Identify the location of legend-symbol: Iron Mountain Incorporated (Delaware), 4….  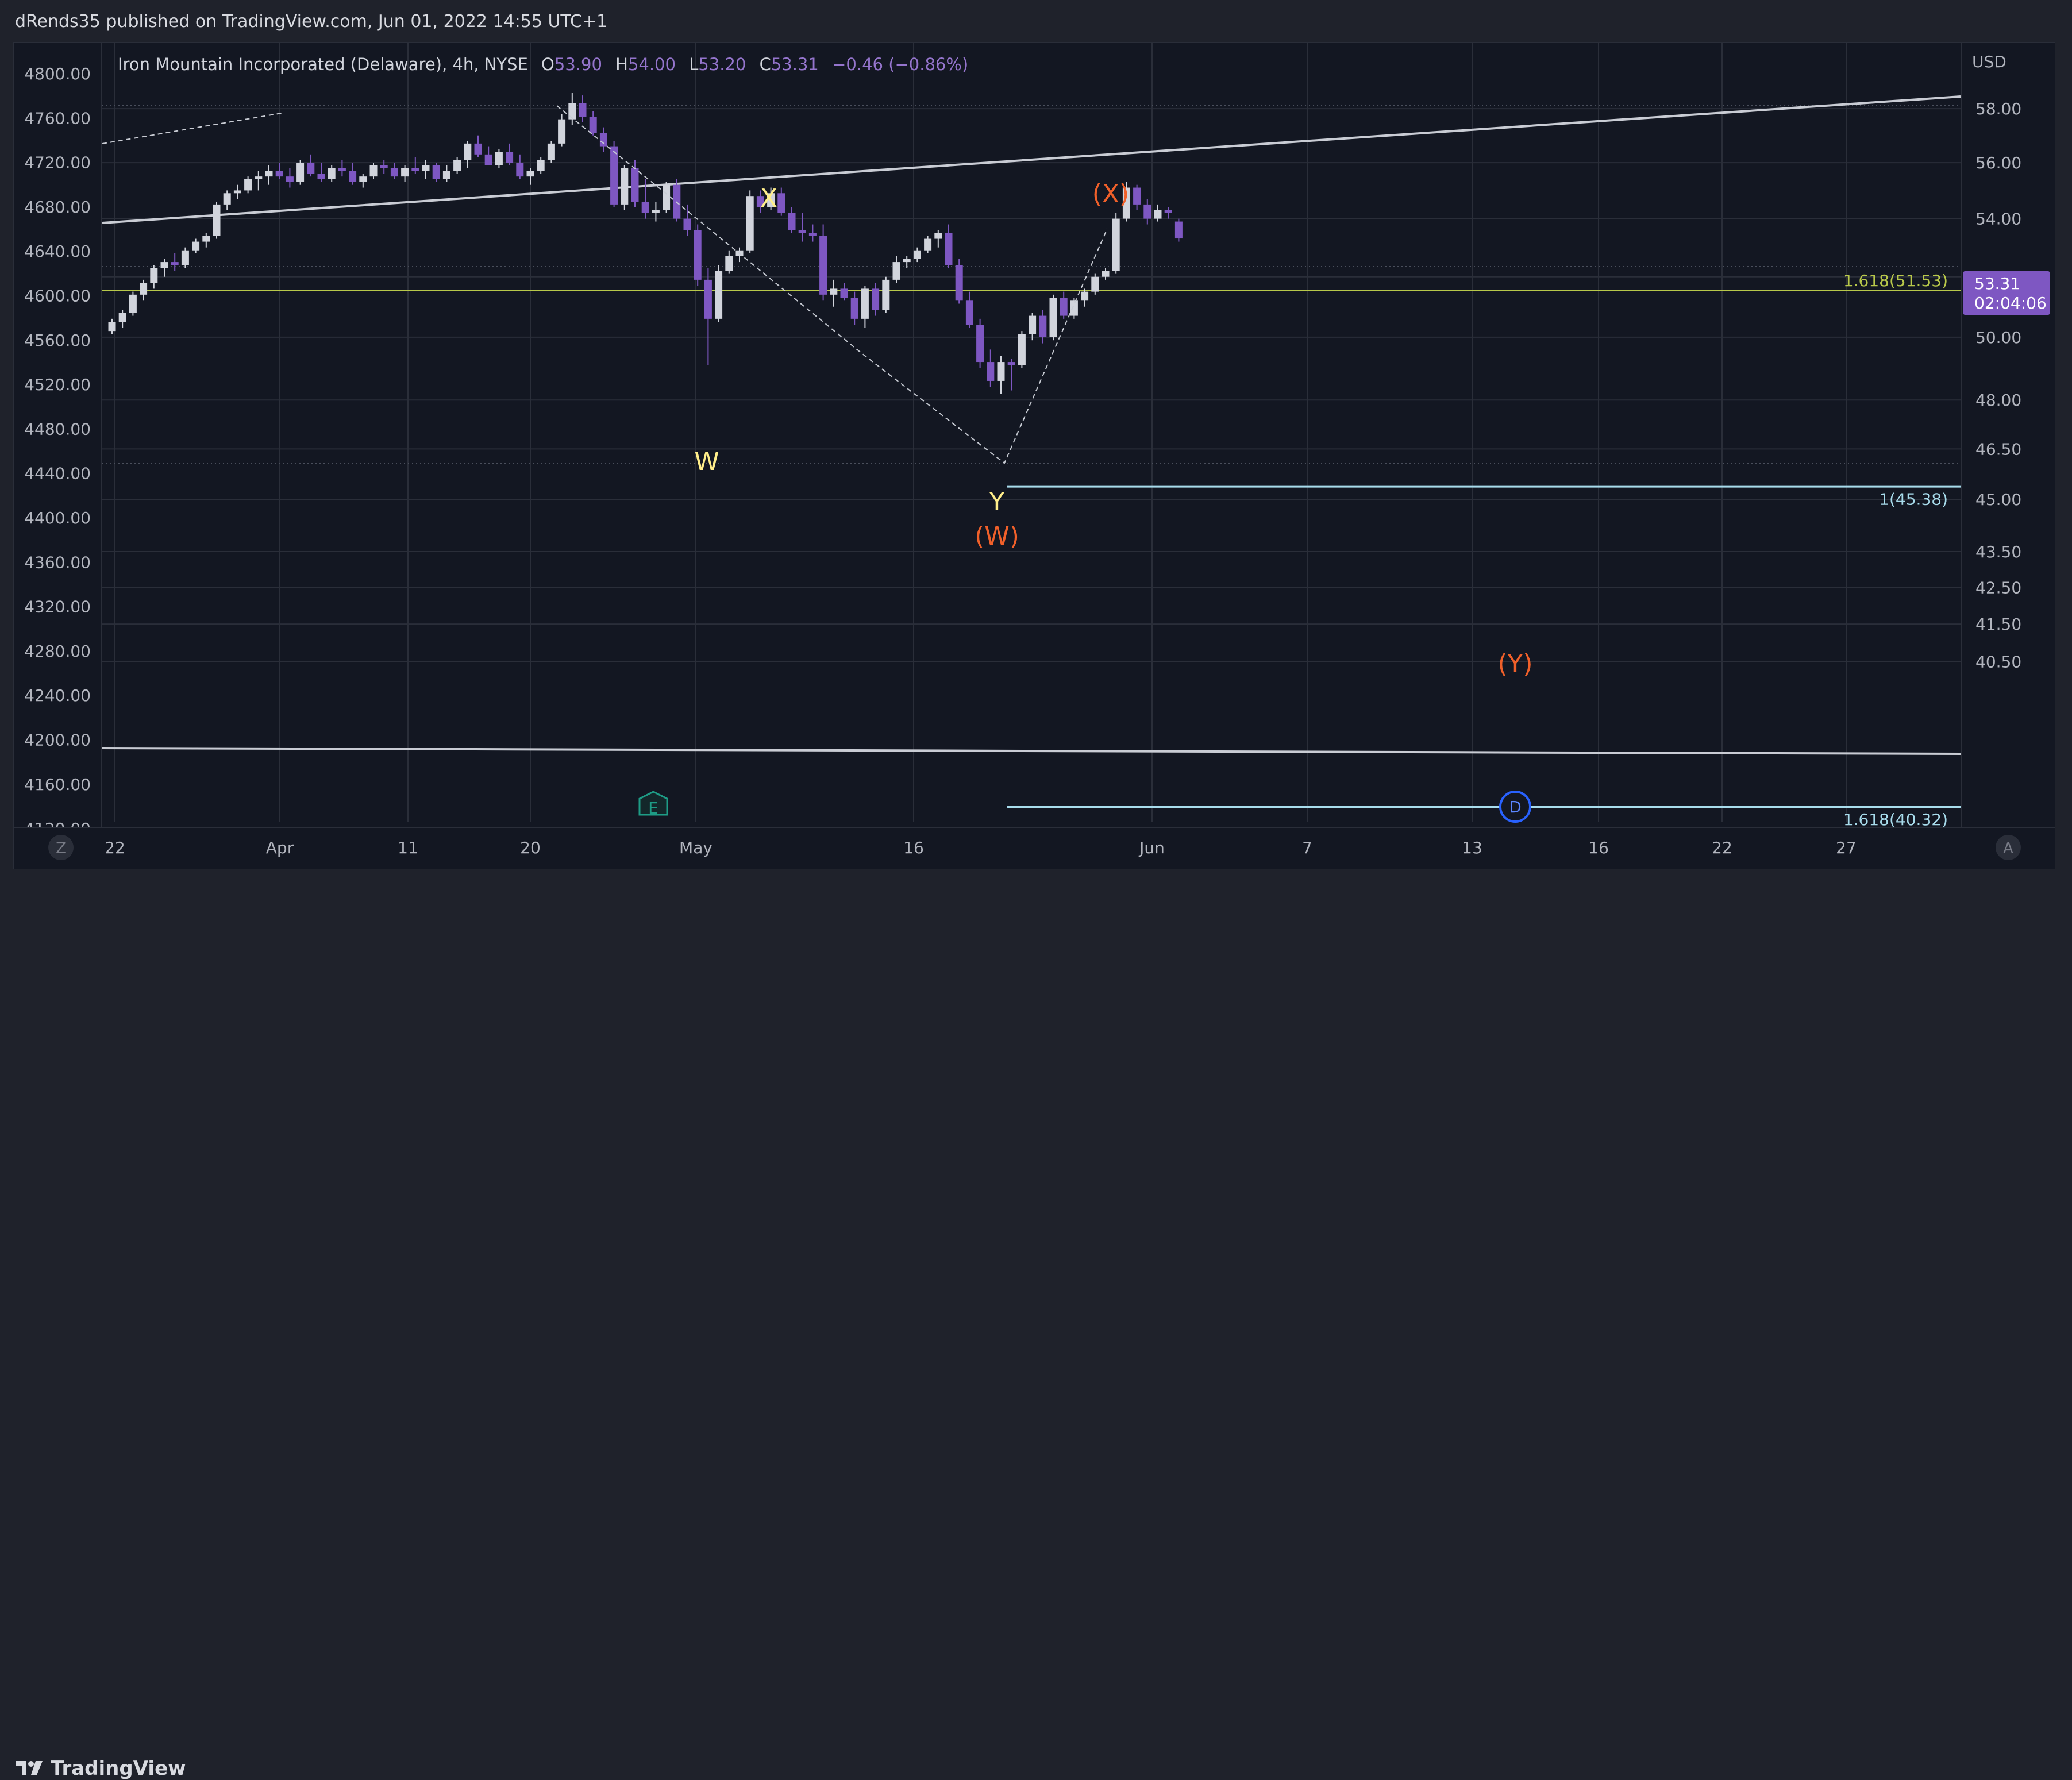
(323, 64).